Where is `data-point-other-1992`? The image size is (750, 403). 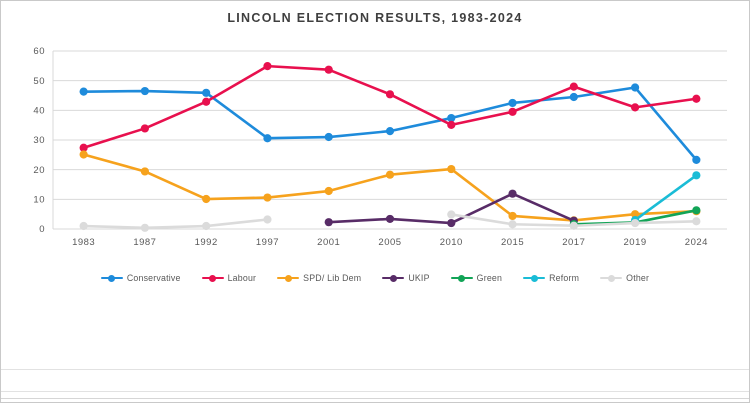 data-point-other-1992 is located at coordinates (206, 226).